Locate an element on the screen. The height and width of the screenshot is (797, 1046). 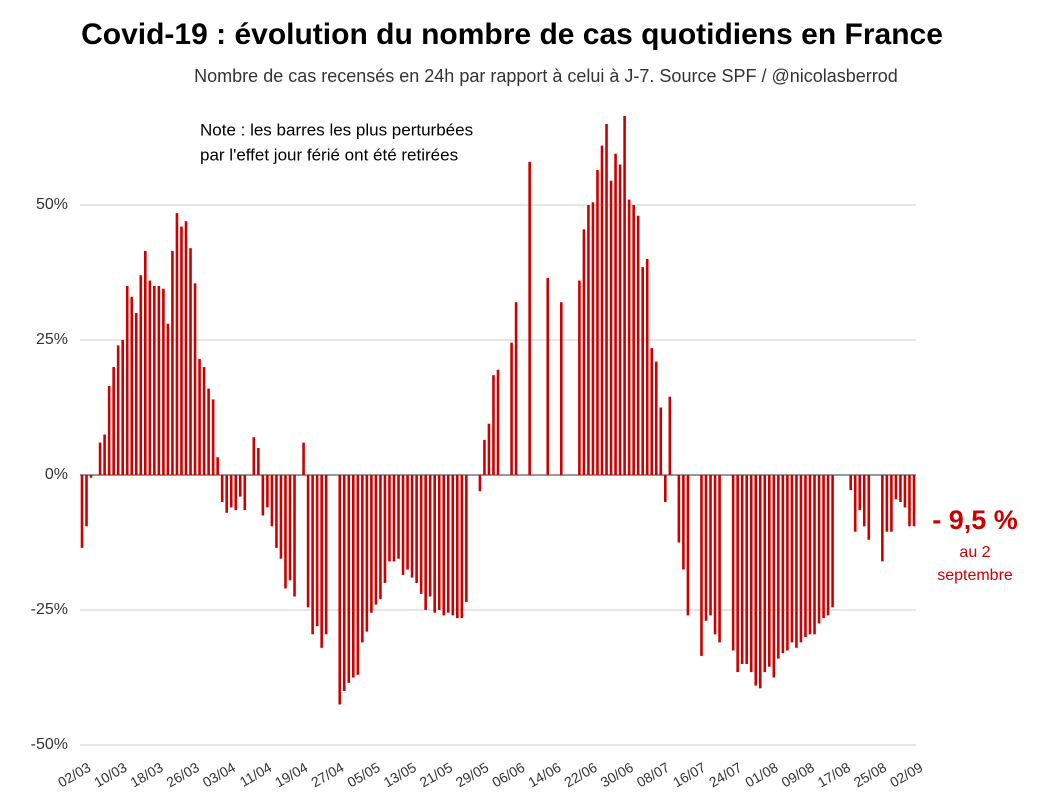
x-tick-label: 11/04 is located at coordinates (256, 774).